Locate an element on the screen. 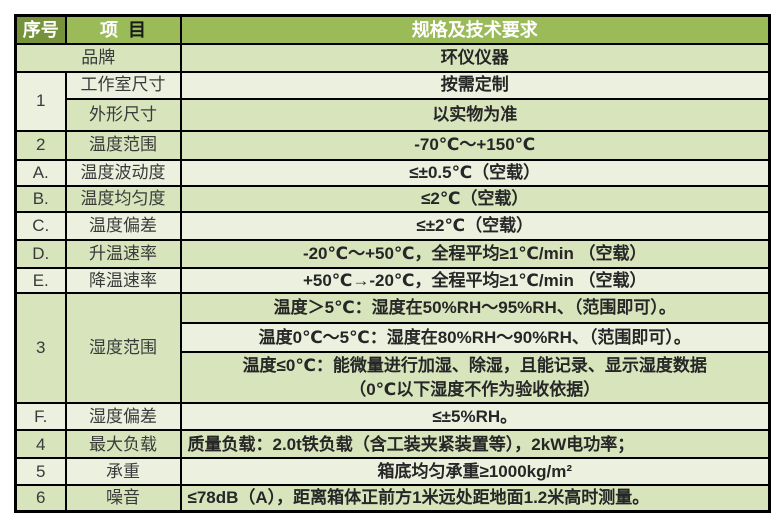 This screenshot has width=782, height=526. serial-cell-c: C. is located at coordinates (40, 225).